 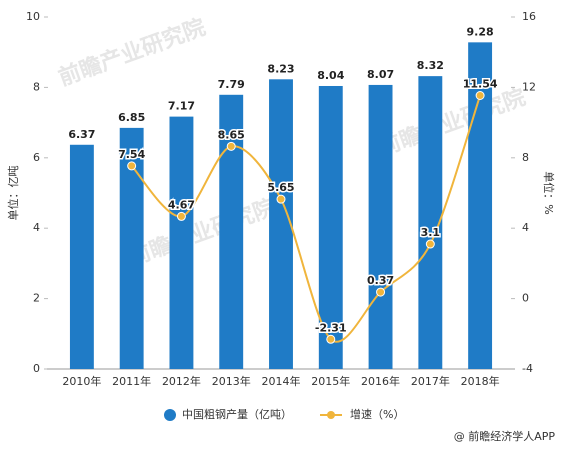 What do you see at coordinates (231, 381) in the screenshot?
I see `x-tick-label: 2013年` at bounding box center [231, 381].